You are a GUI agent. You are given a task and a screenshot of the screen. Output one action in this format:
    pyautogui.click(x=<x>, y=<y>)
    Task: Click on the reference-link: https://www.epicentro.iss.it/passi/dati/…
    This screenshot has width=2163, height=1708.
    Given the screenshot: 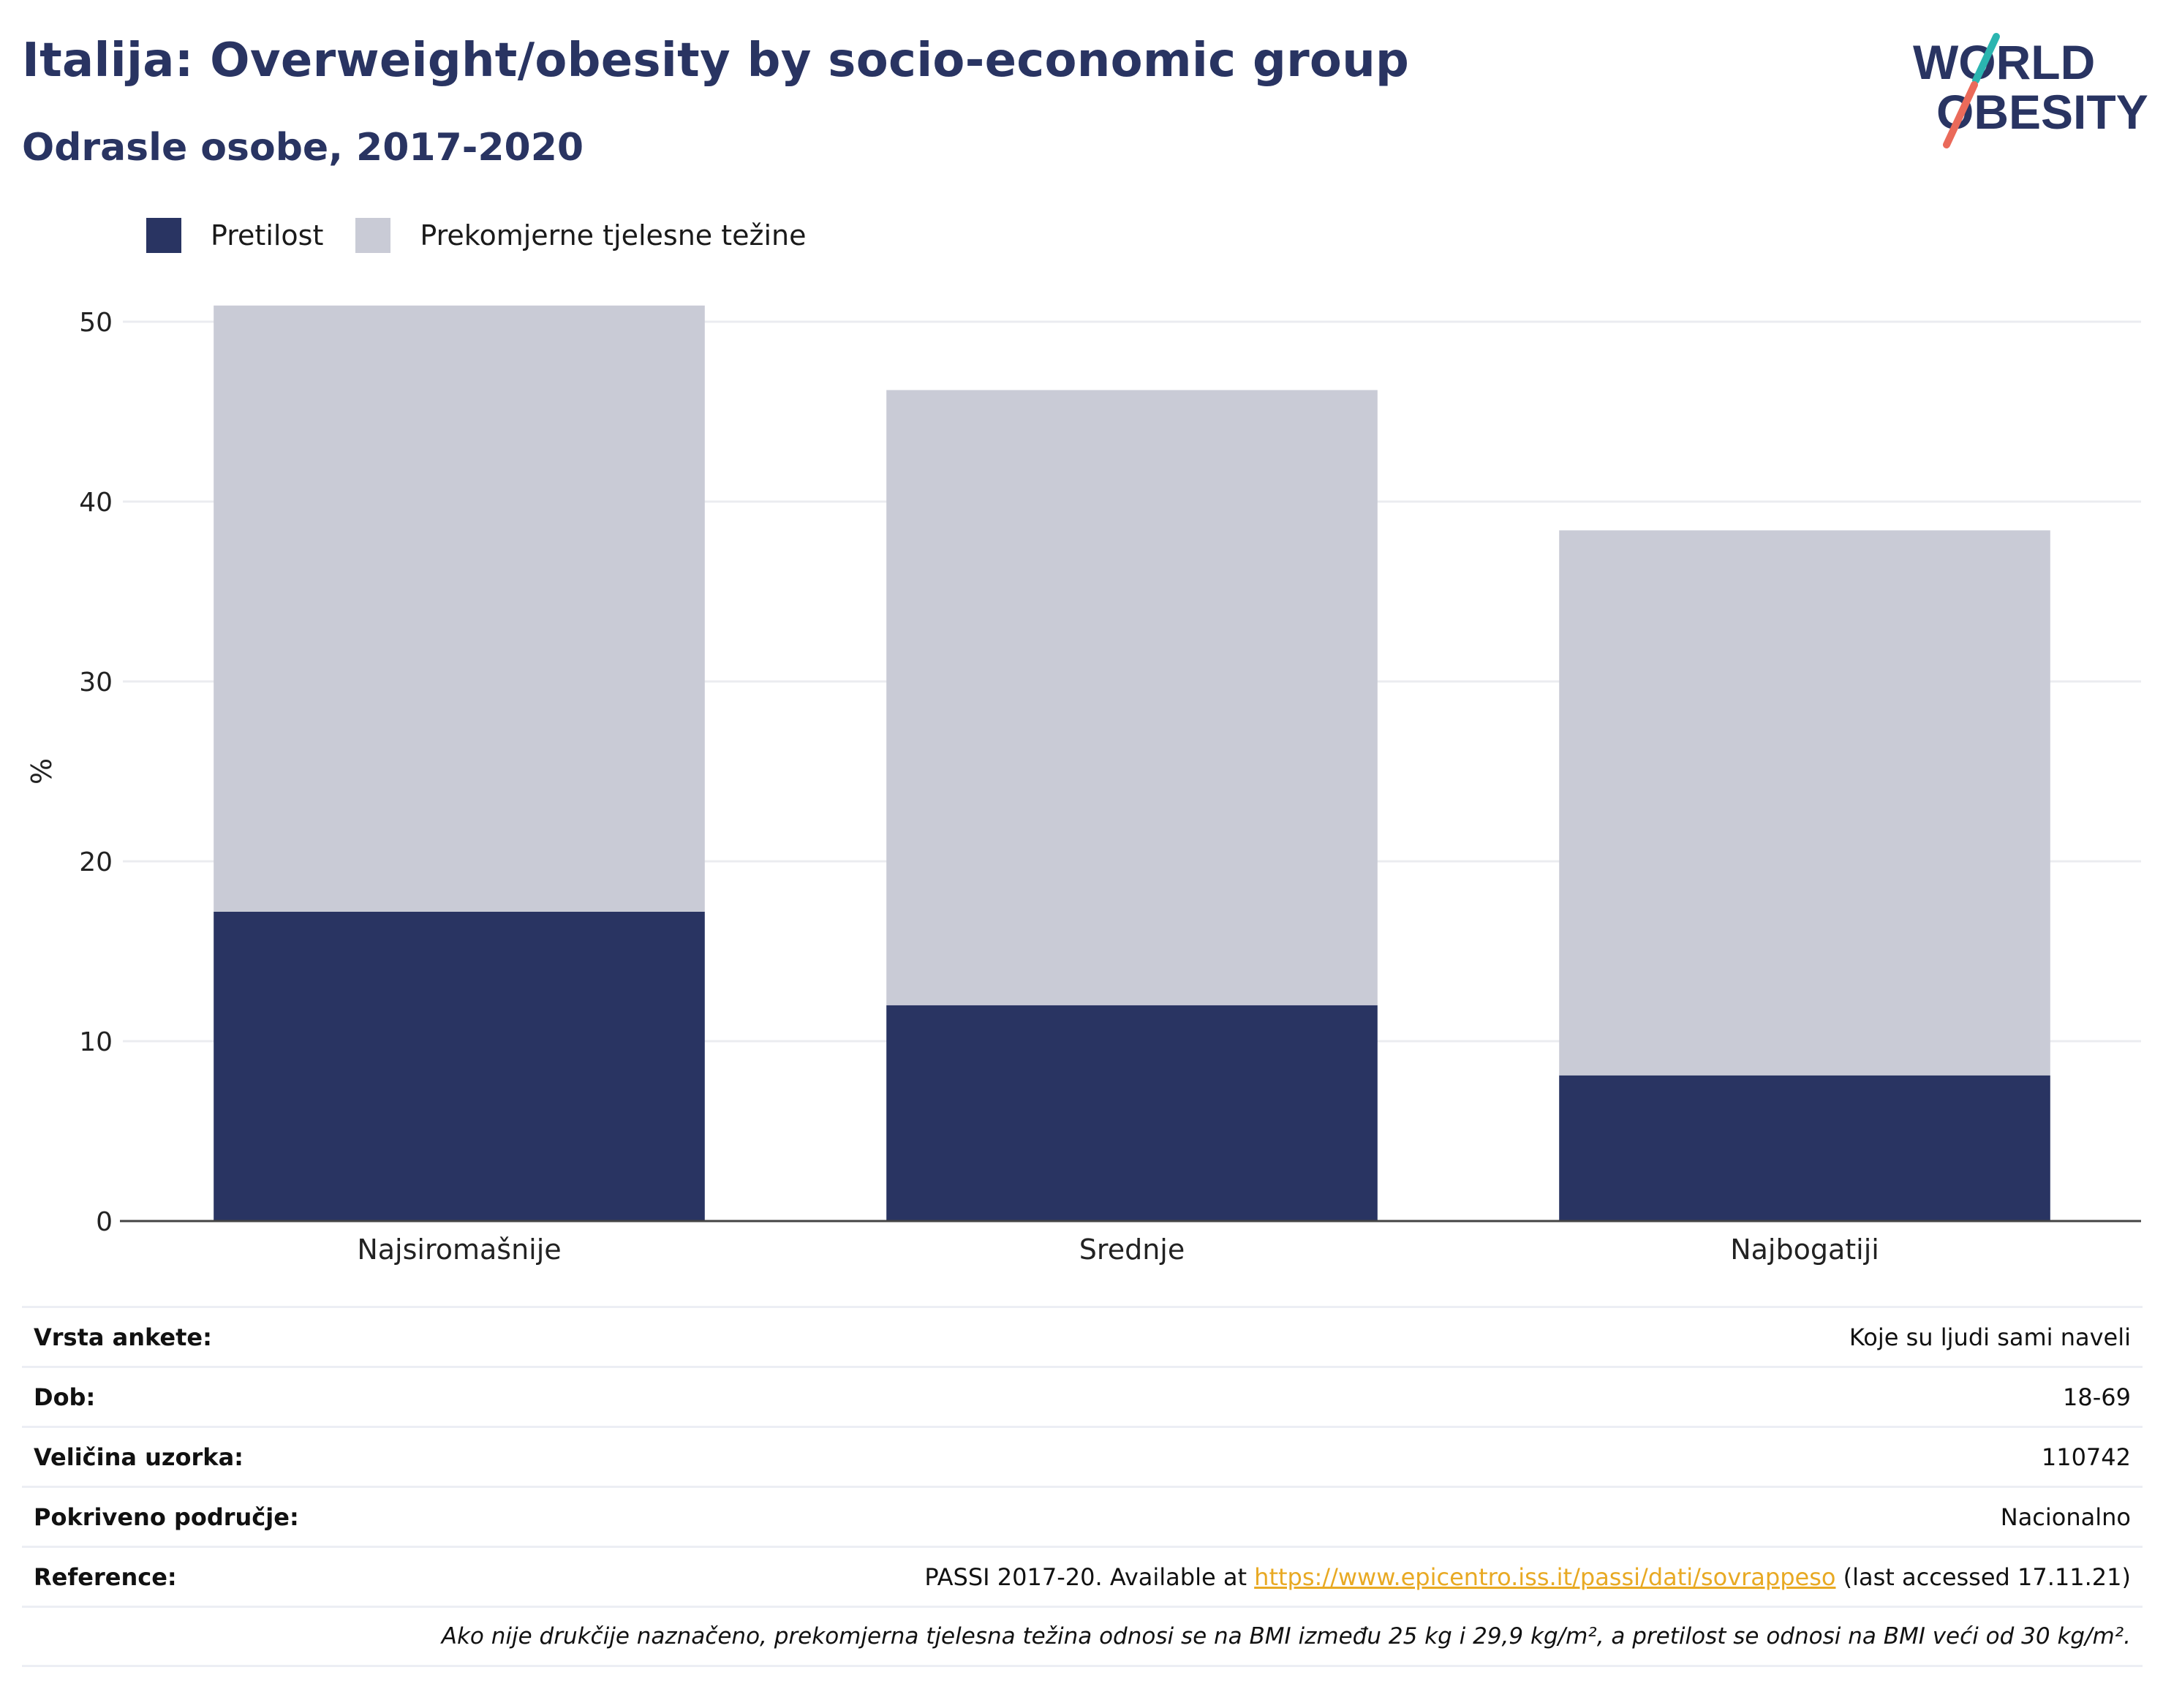 What is the action you would take?
    pyautogui.click(x=1545, y=1576)
    